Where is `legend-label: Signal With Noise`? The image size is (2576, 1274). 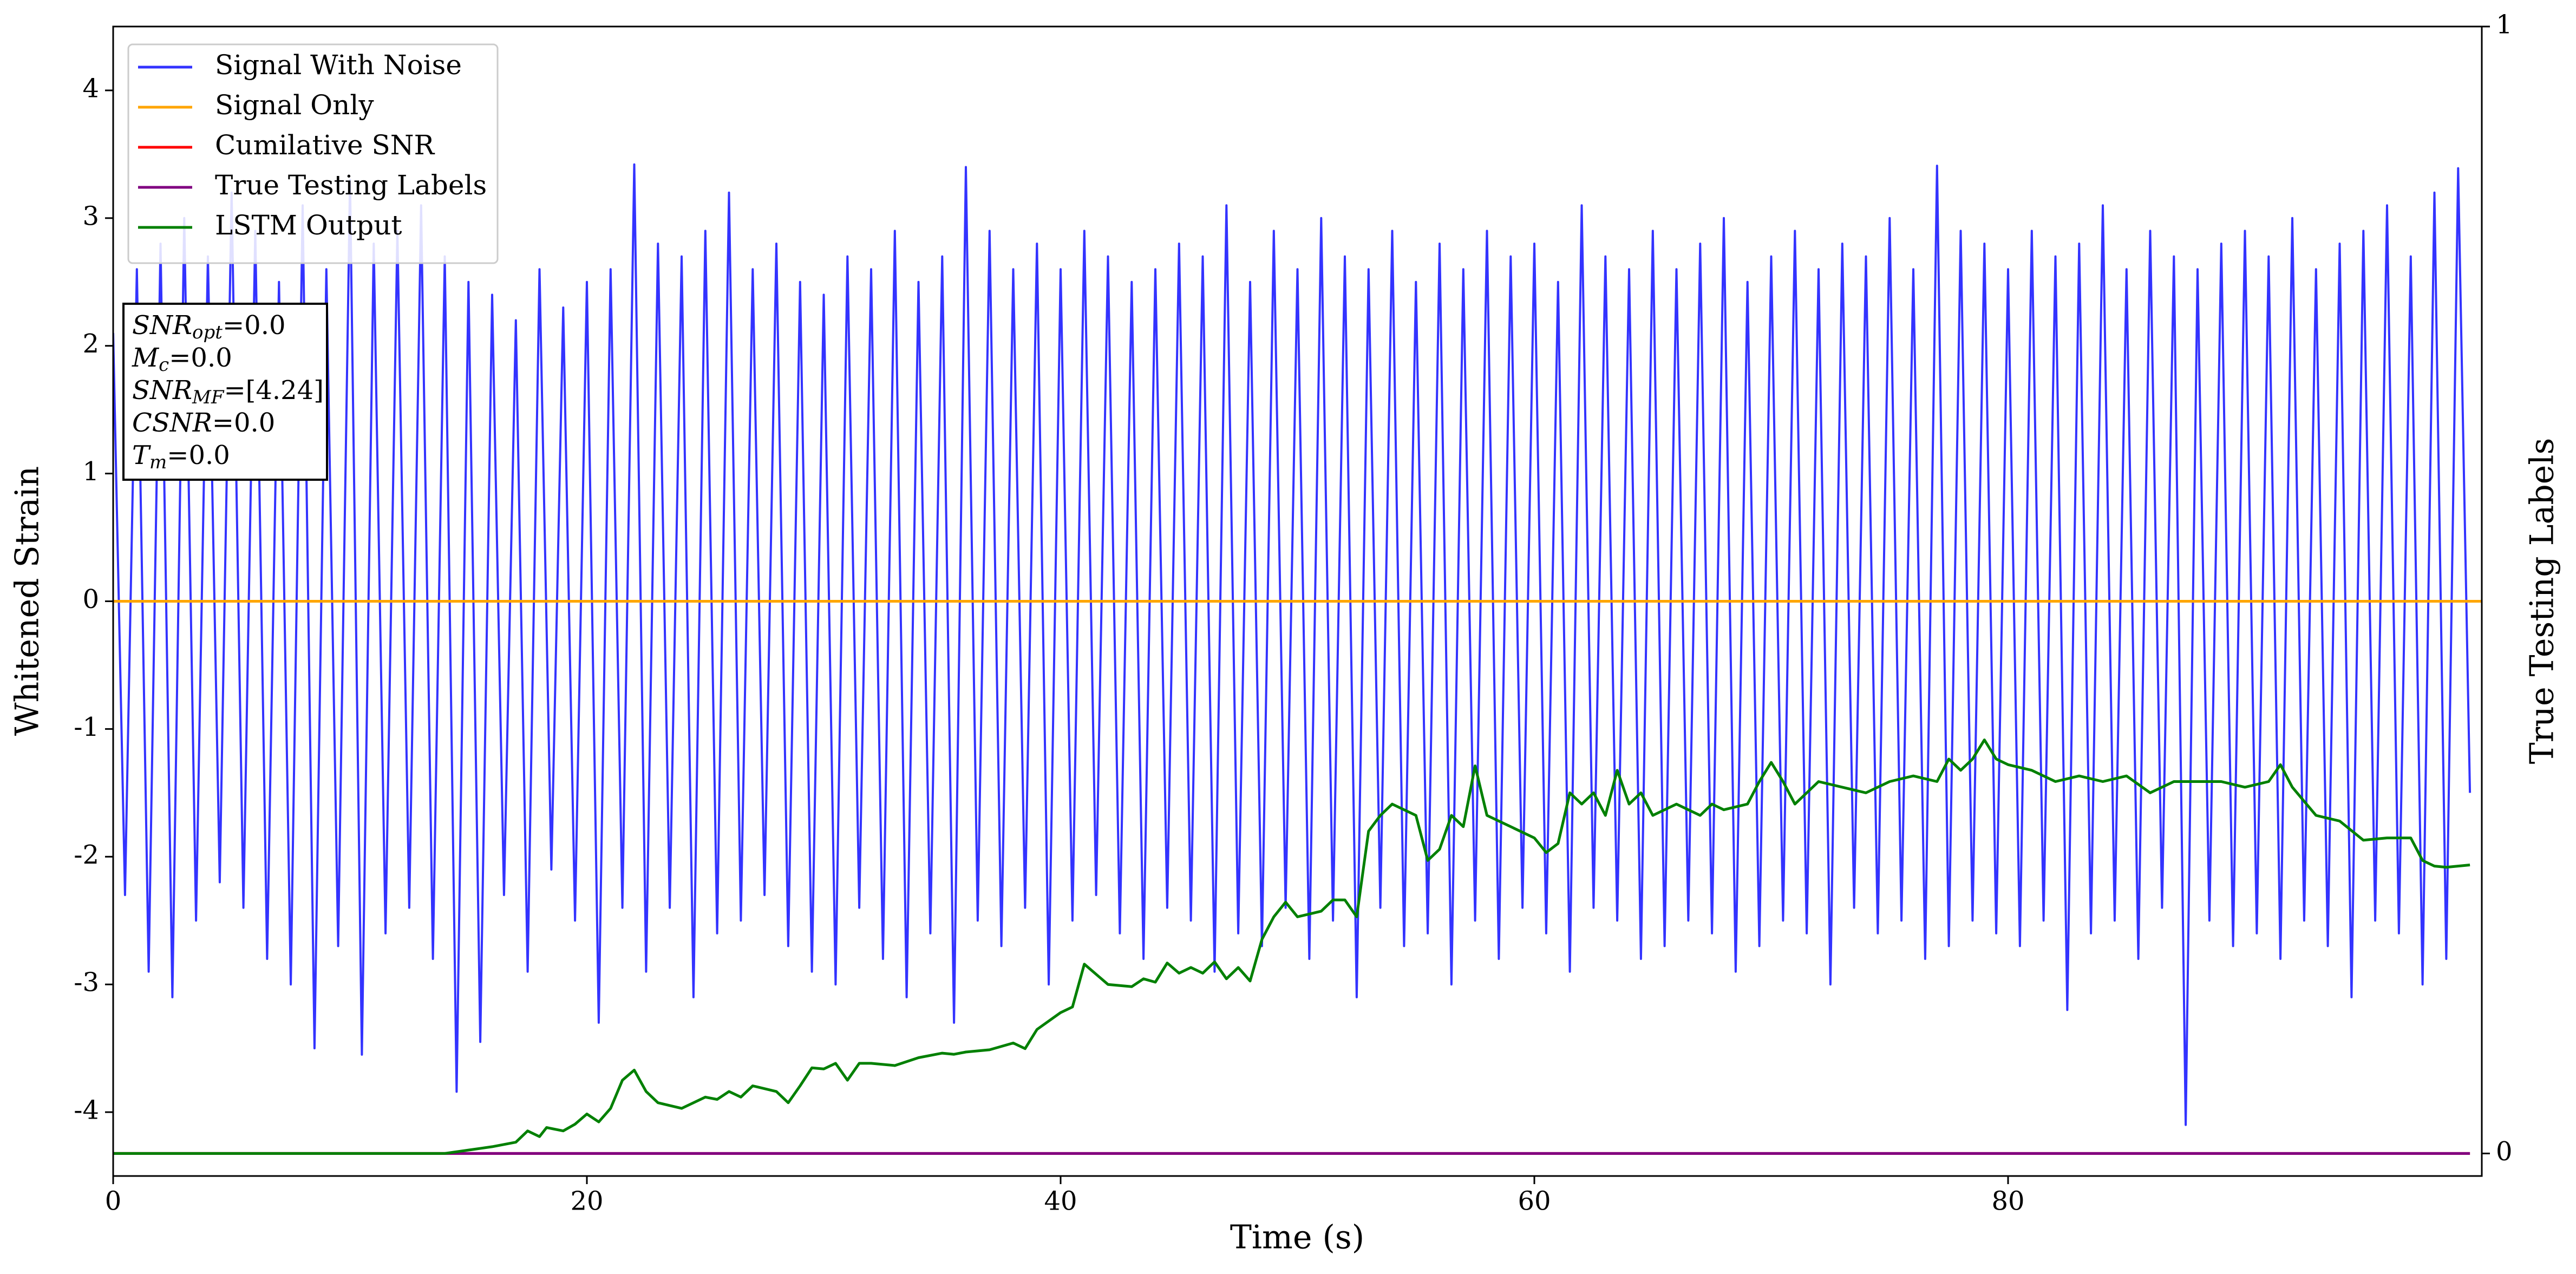
legend-label: Signal With Noise is located at coordinates (338, 65).